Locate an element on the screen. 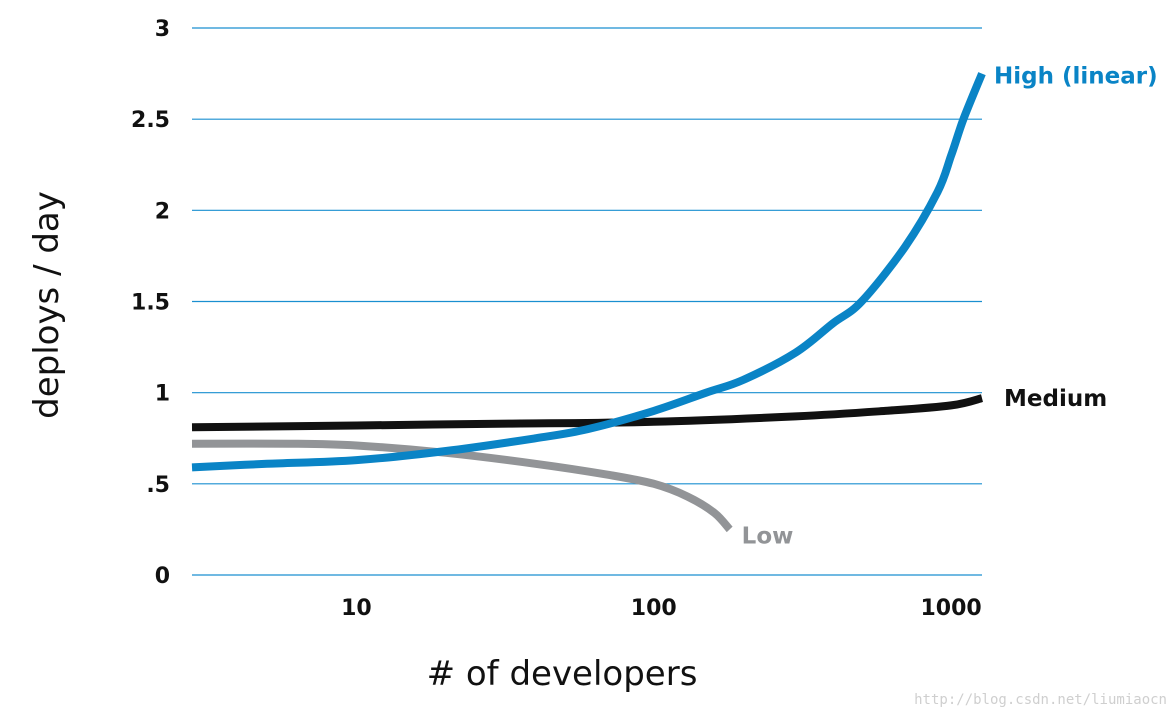 Image resolution: width=1175 pixels, height=712 pixels. y-tick-label: 2 is located at coordinates (162, 211).